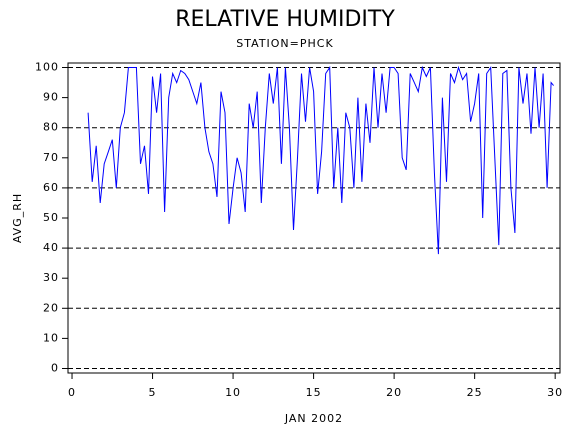 Image resolution: width=570 pixels, height=430 pixels. Describe the element at coordinates (17, 218) in the screenshot. I see `y-axis-label: AVG_RH` at that location.